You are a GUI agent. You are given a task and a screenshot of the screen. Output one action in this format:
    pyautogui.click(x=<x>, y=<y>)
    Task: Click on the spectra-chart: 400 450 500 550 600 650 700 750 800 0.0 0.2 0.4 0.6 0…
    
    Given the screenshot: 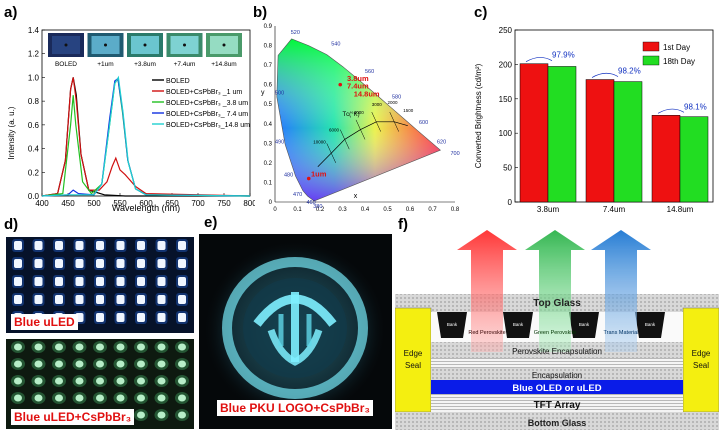 What is the action you would take?
    pyautogui.click(x=131, y=119)
    